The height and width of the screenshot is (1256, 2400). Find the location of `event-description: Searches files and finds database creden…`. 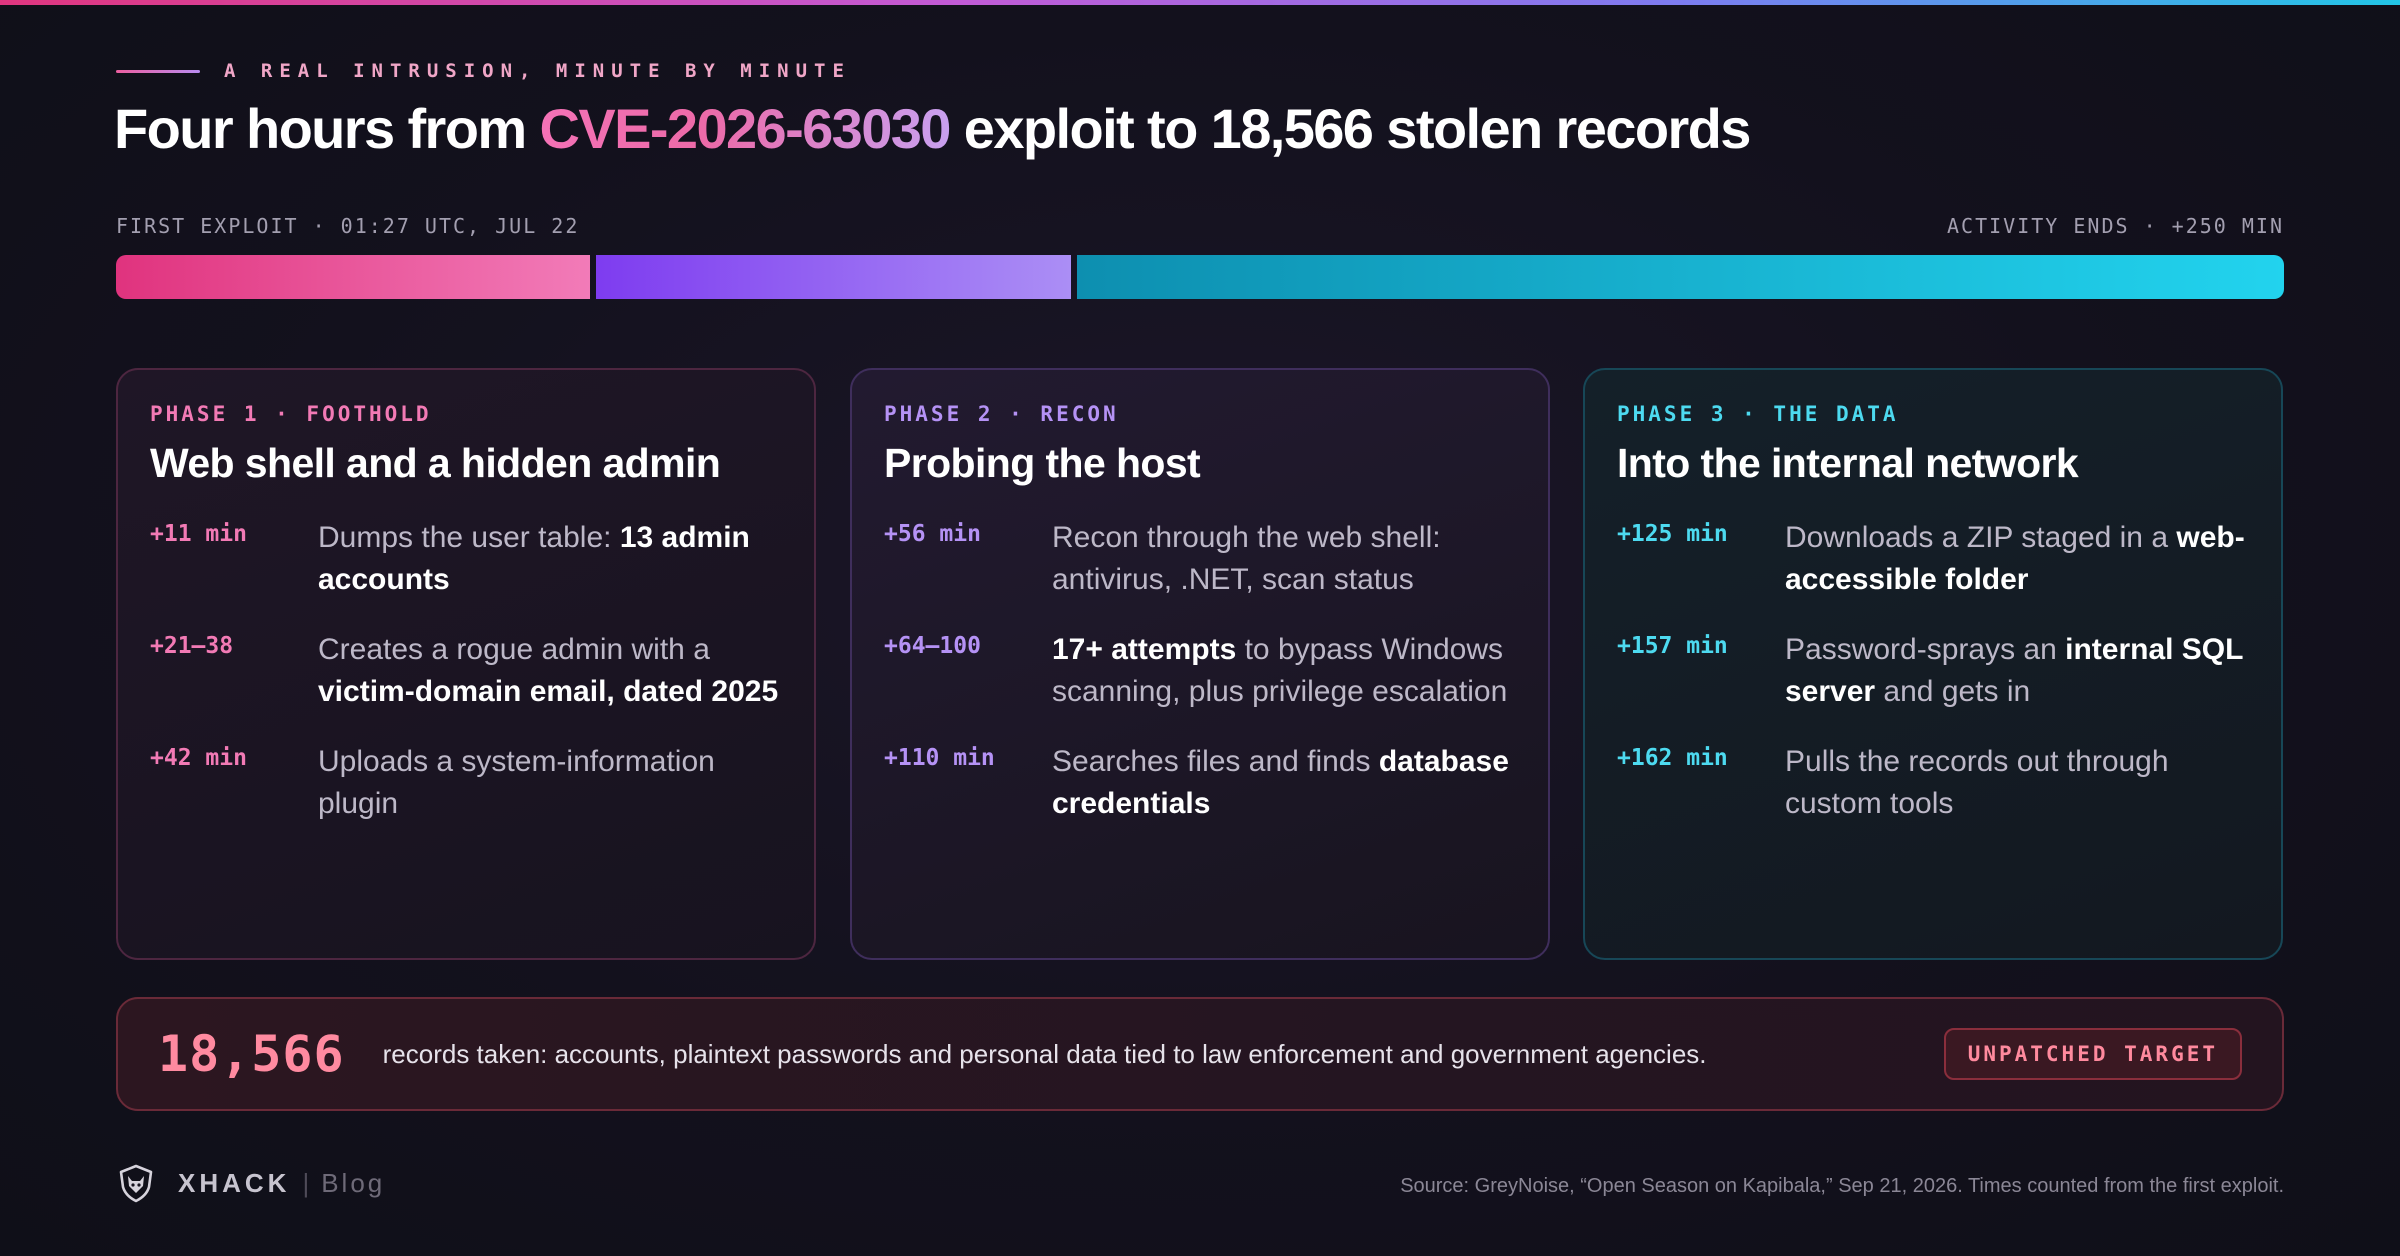

event-description: Searches files and finds database creden… is located at coordinates (1280, 782).